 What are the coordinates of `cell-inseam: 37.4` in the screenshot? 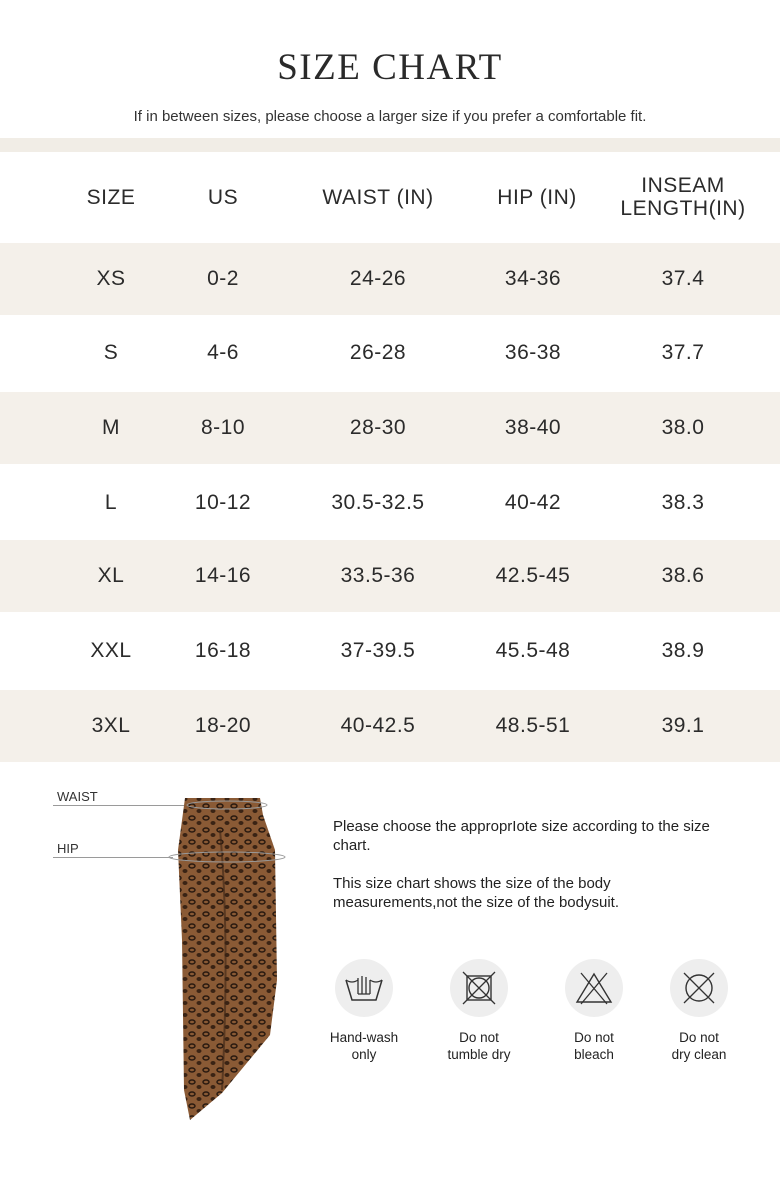 It's located at (683, 278).